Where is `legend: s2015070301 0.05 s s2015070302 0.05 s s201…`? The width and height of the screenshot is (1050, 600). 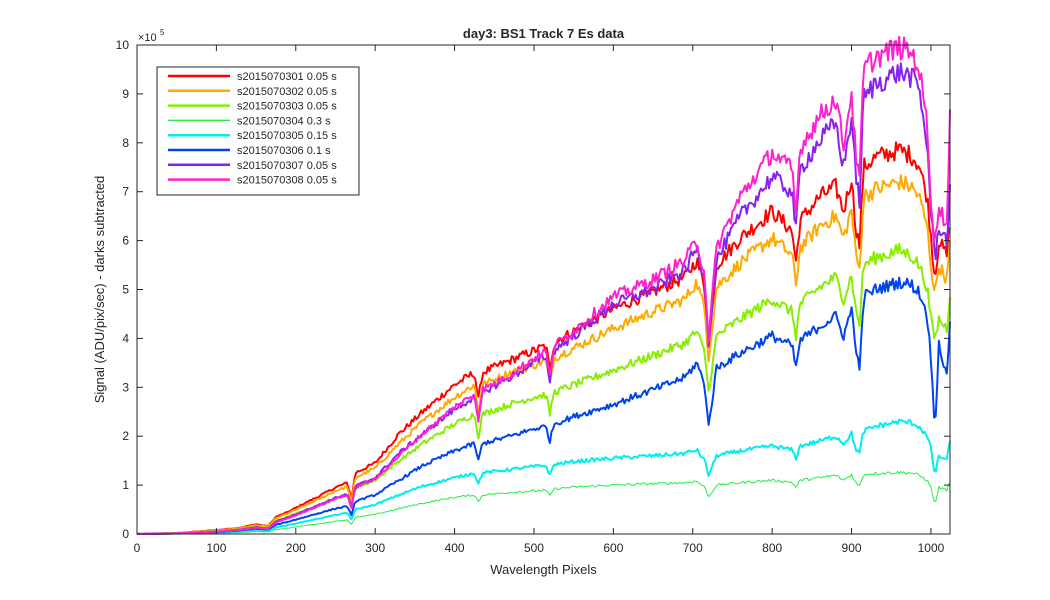 legend: s2015070301 0.05 s s2015070302 0.05 s s201… is located at coordinates (258, 131).